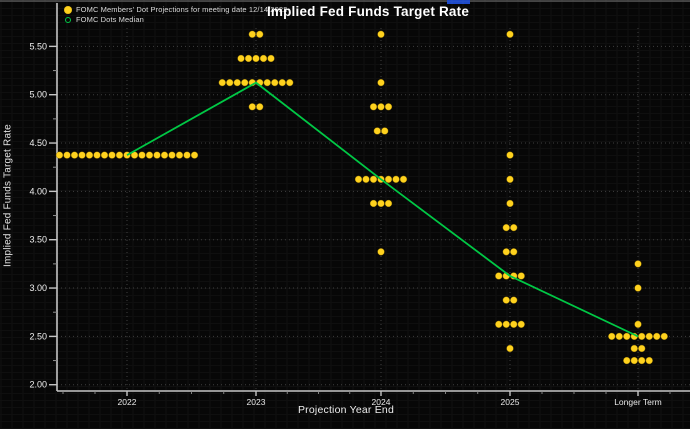  What do you see at coordinates (127, 402) in the screenshot?
I see `x-tick-label: 2022` at bounding box center [127, 402].